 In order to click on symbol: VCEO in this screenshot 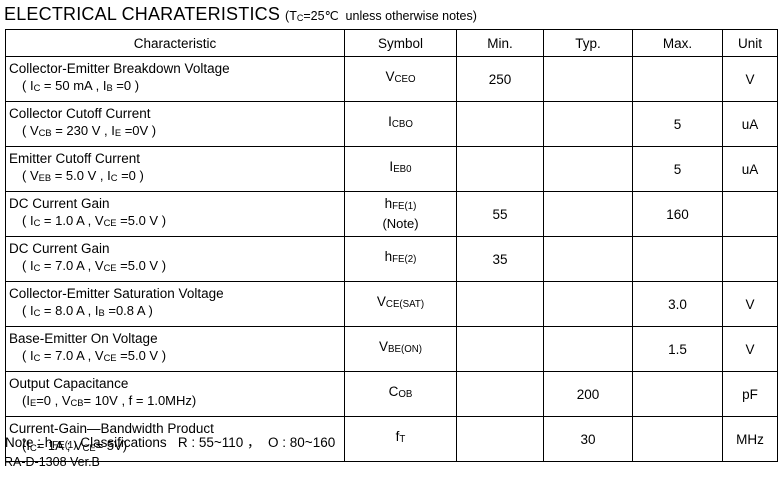, I will do `click(400, 77)`.